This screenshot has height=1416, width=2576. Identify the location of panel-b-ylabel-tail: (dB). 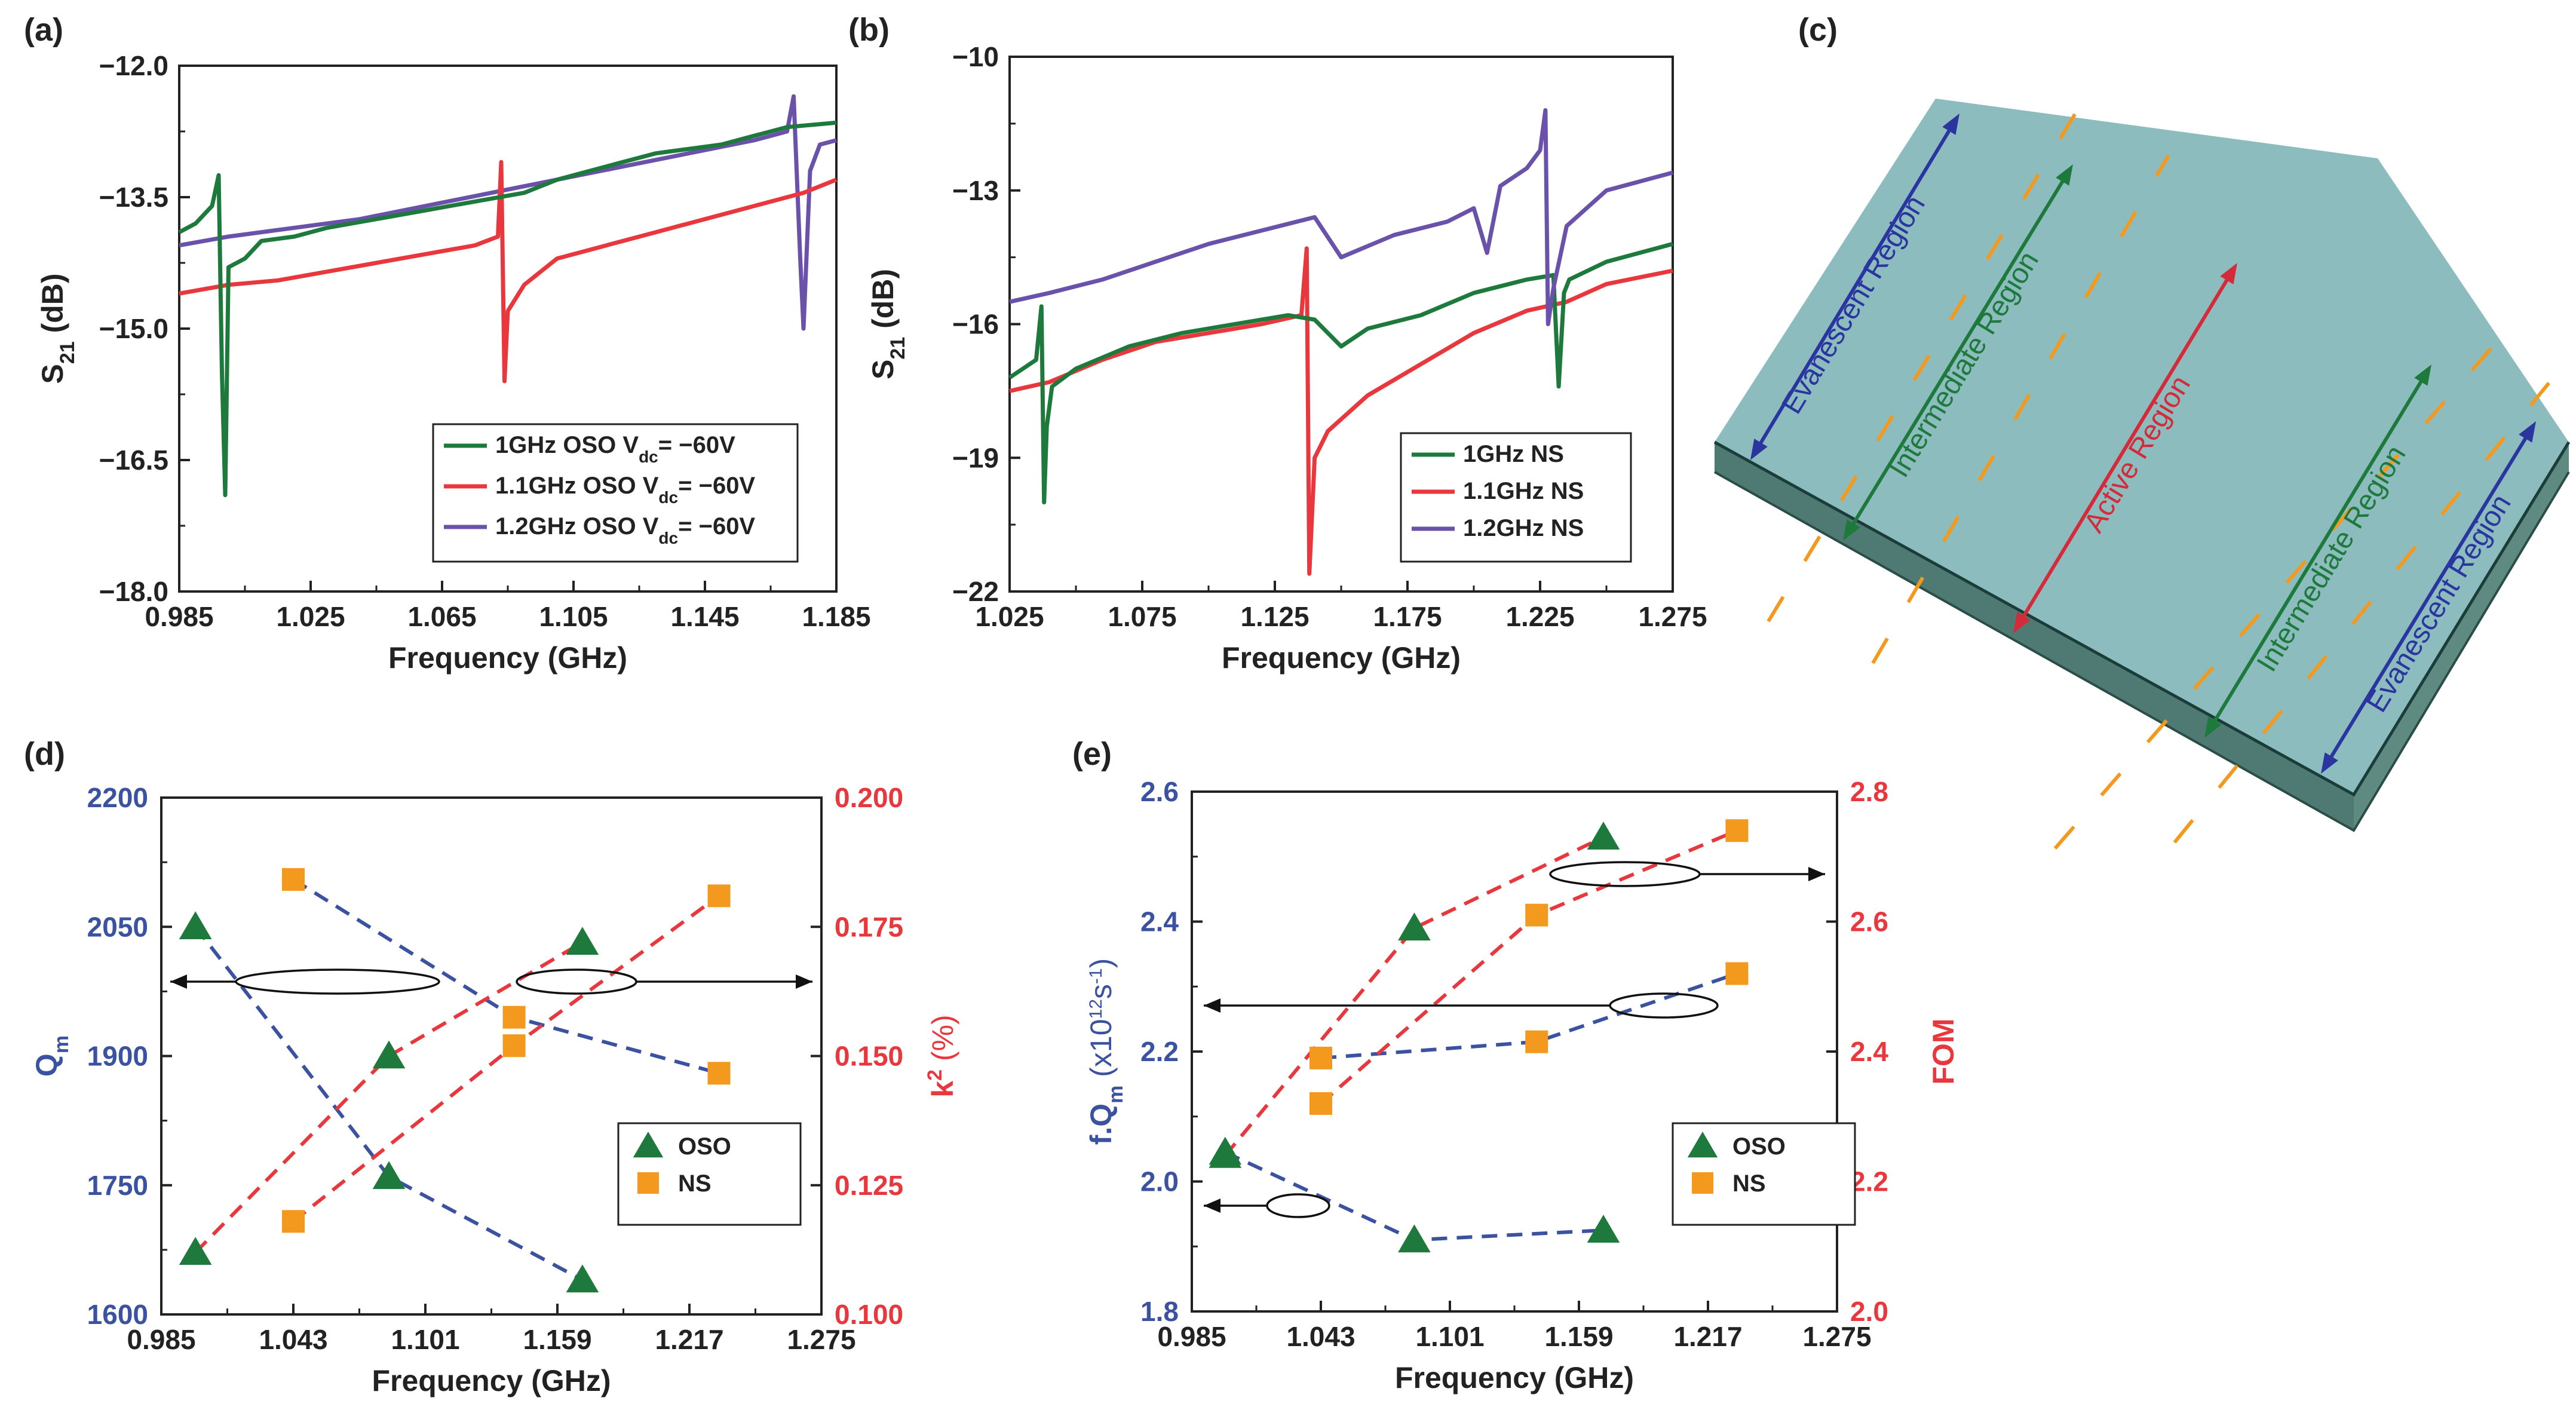
(883, 303).